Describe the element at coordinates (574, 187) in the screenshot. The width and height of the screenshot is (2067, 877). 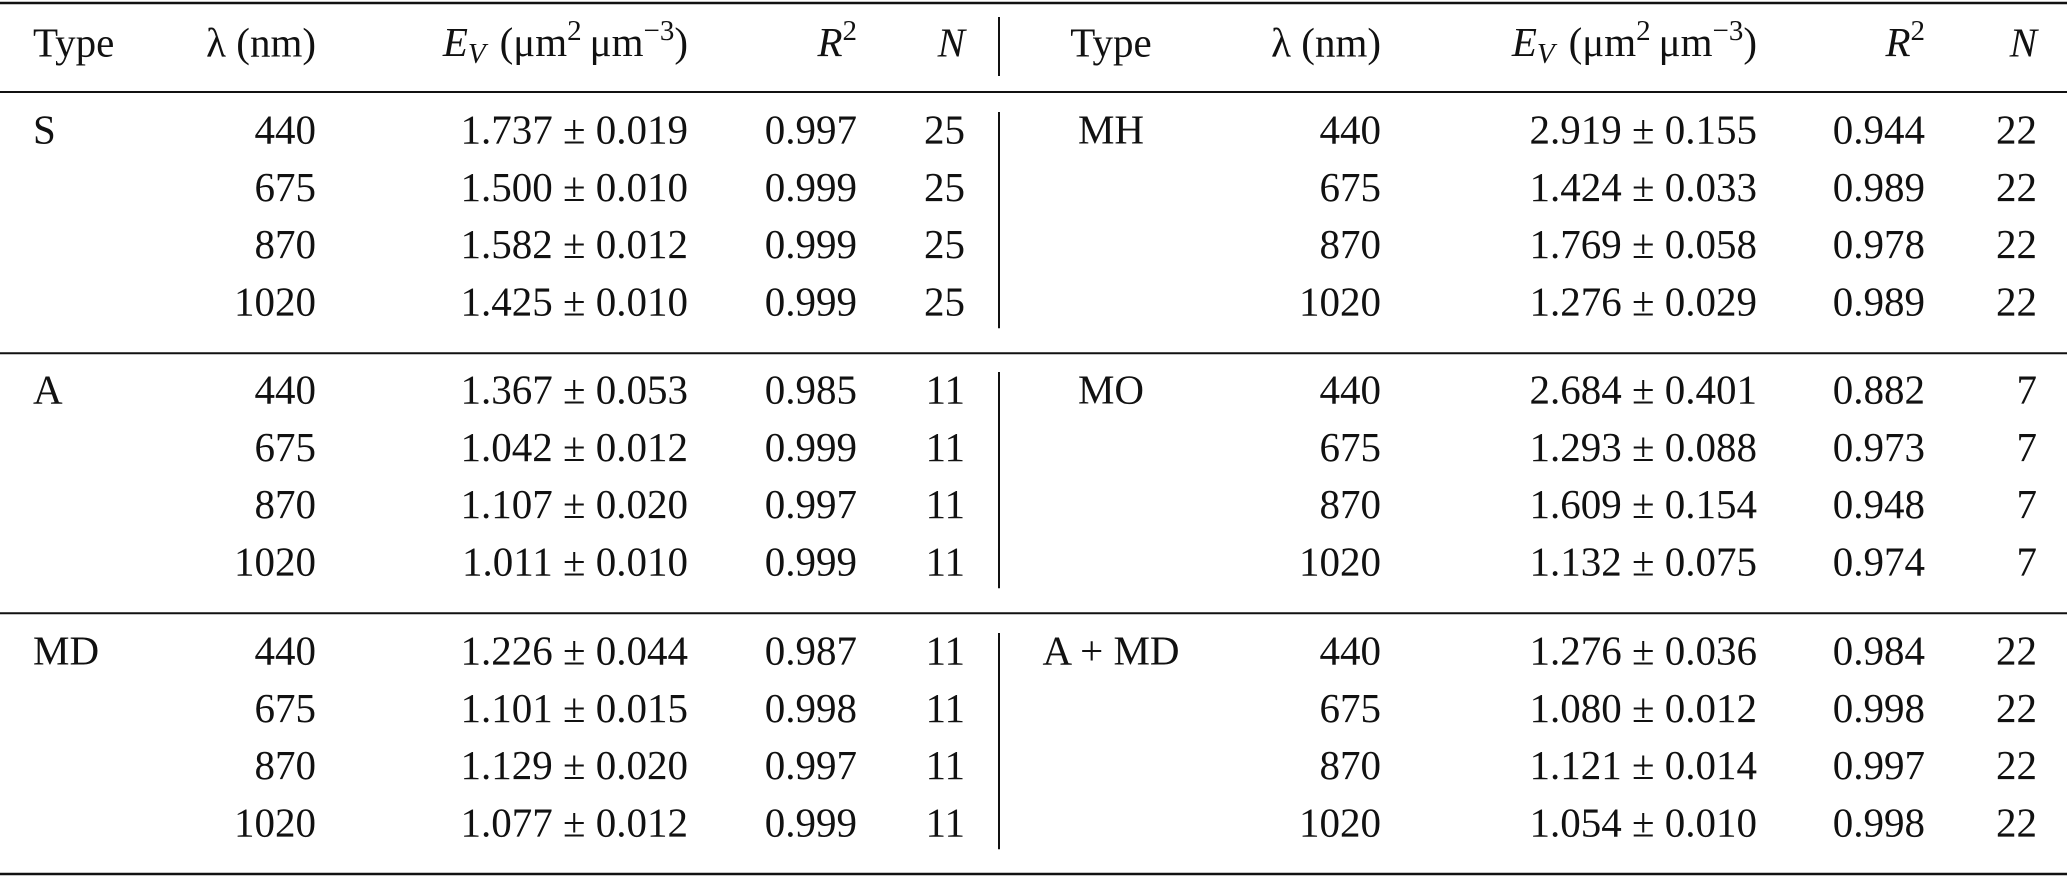
I see `table-cell: 1.500 ± 0.010` at that location.